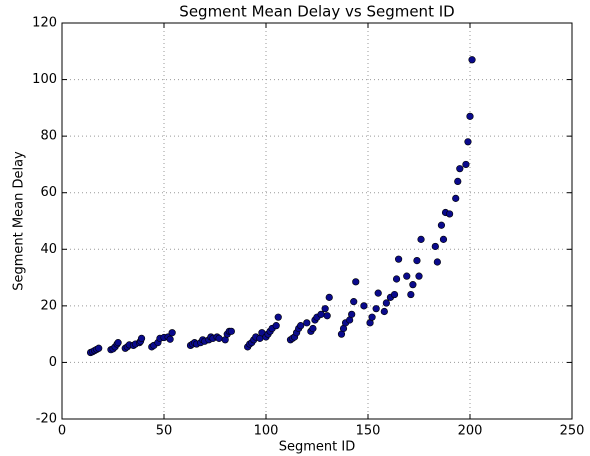 This screenshot has width=590, height=456. I want to click on y-tick-label: -20, so click(46, 419).